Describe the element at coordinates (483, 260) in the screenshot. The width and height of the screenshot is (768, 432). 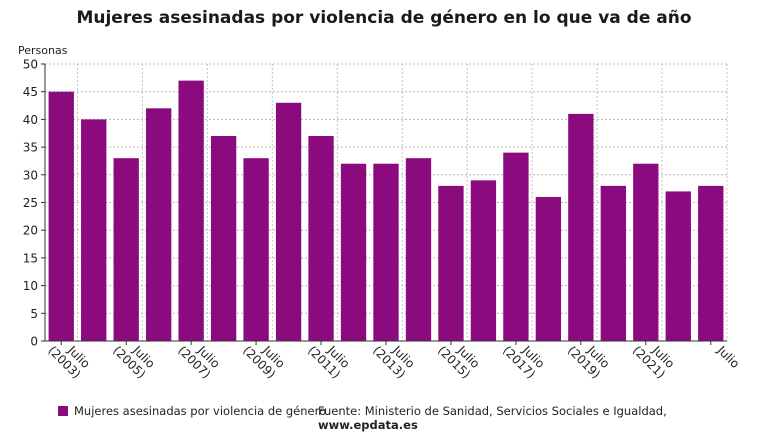
I see `bar-2016` at that location.